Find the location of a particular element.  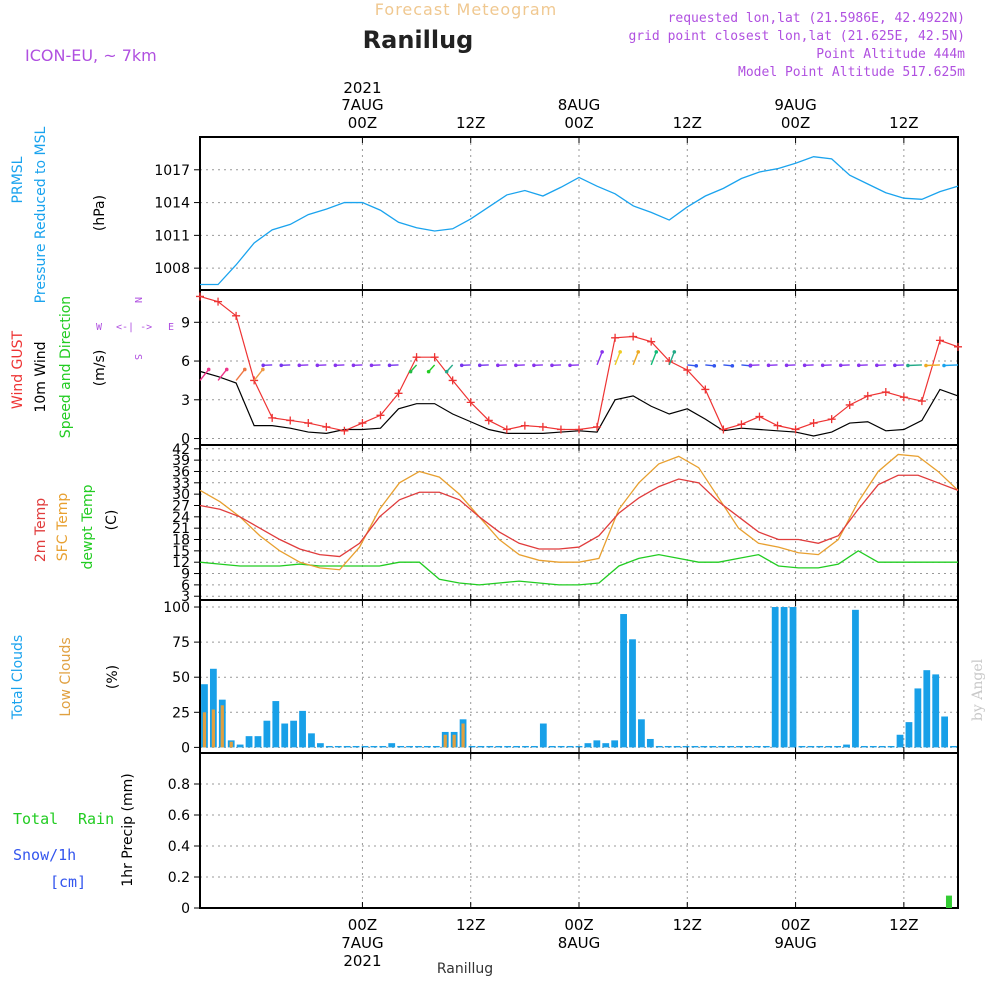

compass-arrows: <-| -> is located at coordinates (134, 327).